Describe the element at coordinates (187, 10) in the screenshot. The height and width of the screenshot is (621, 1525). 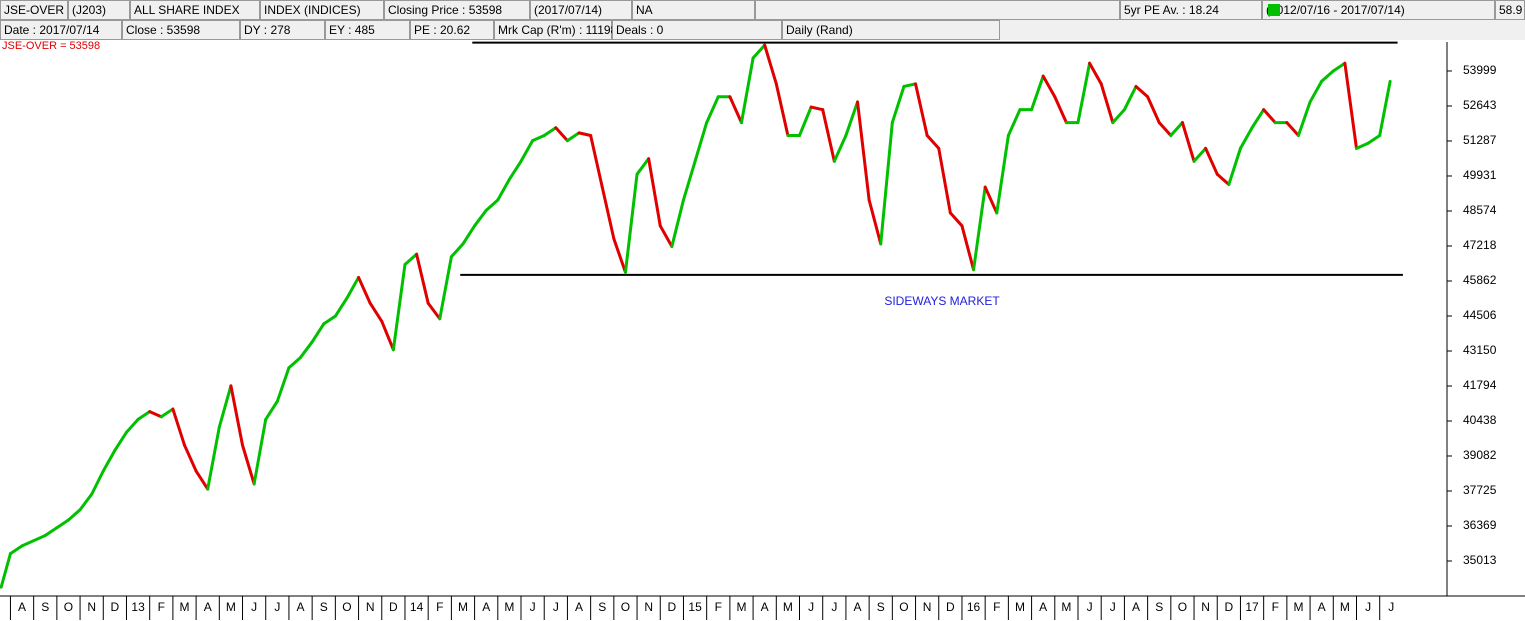
I see `header-field: ALL SHARE INDEX` at that location.